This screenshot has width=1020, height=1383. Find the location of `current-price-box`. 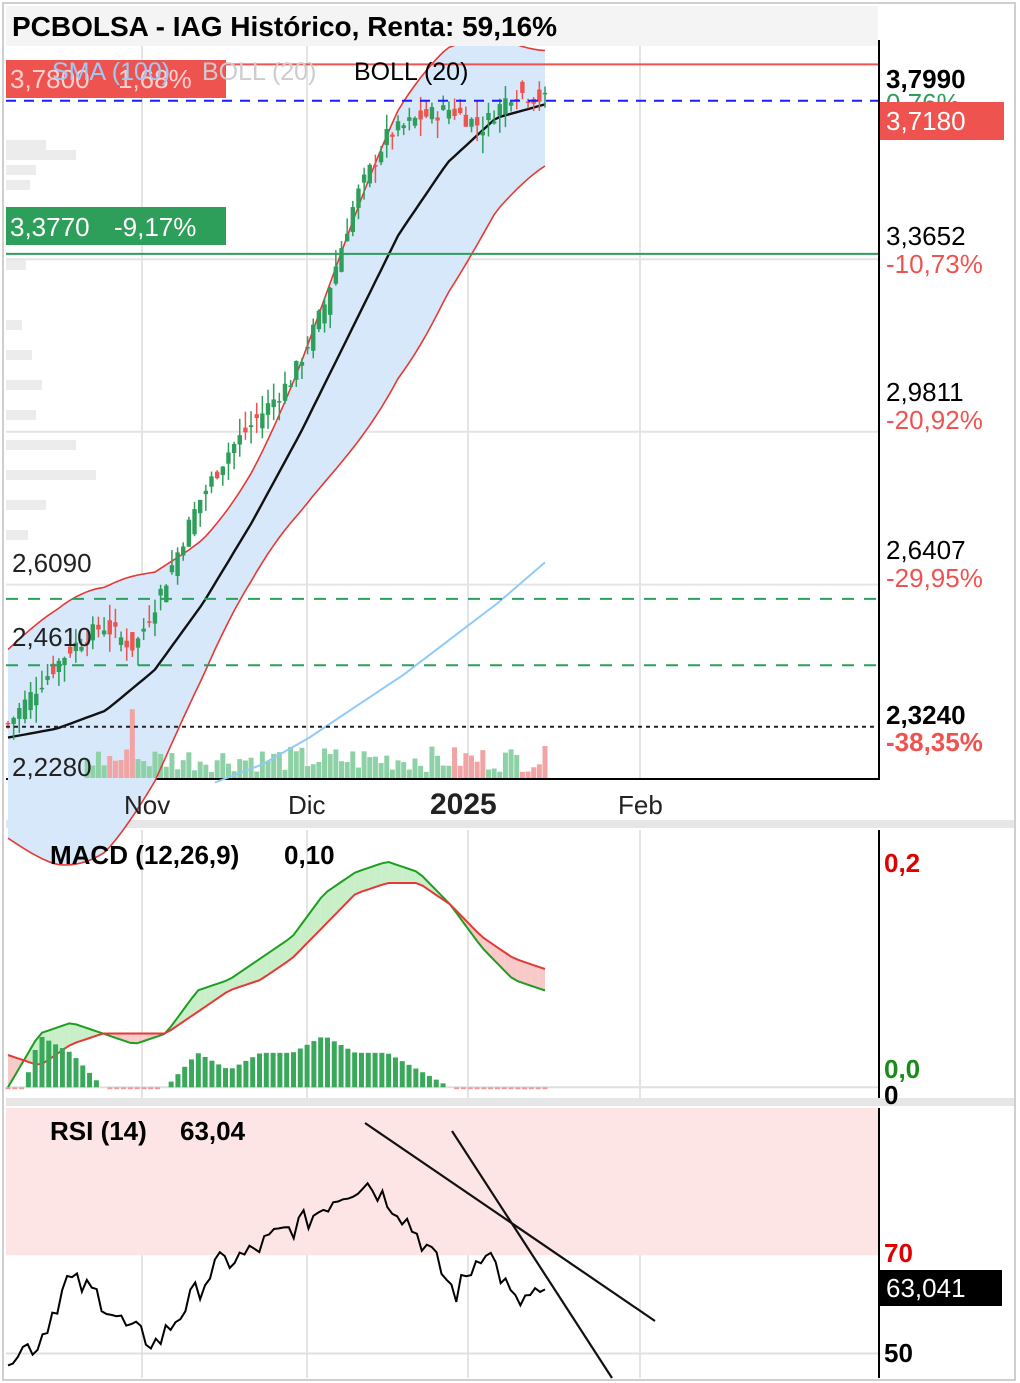

current-price-box is located at coordinates (942, 121).